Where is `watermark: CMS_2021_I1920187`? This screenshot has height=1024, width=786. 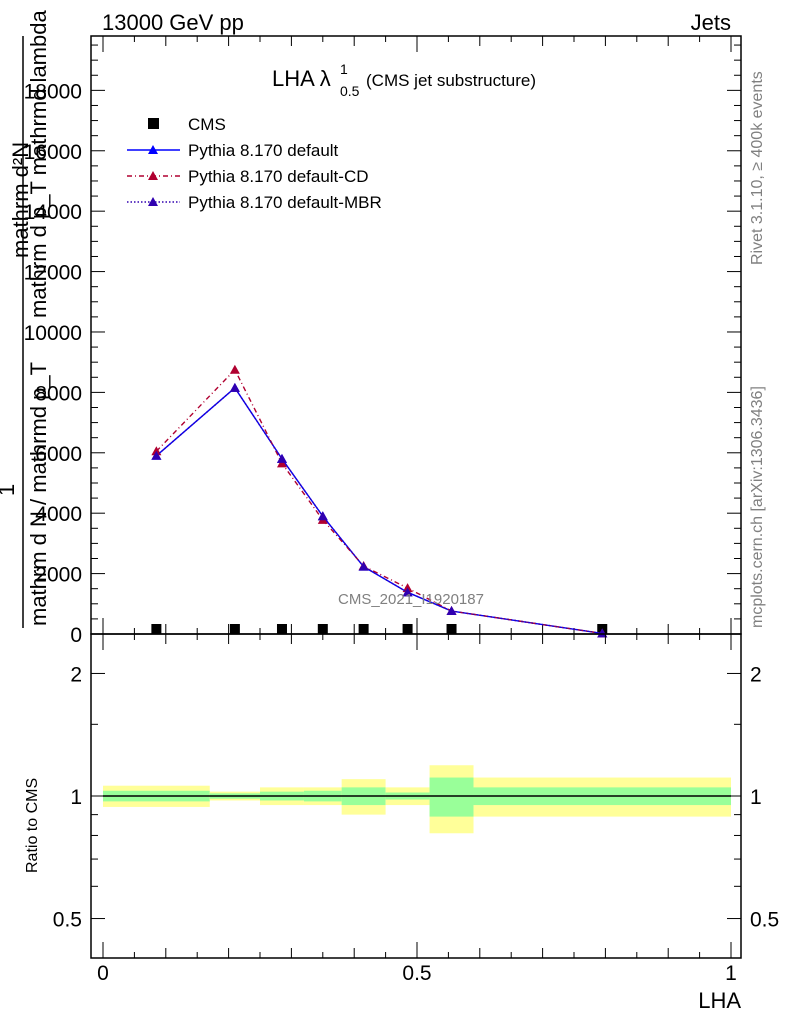 watermark: CMS_2021_I1920187 is located at coordinates (411, 599).